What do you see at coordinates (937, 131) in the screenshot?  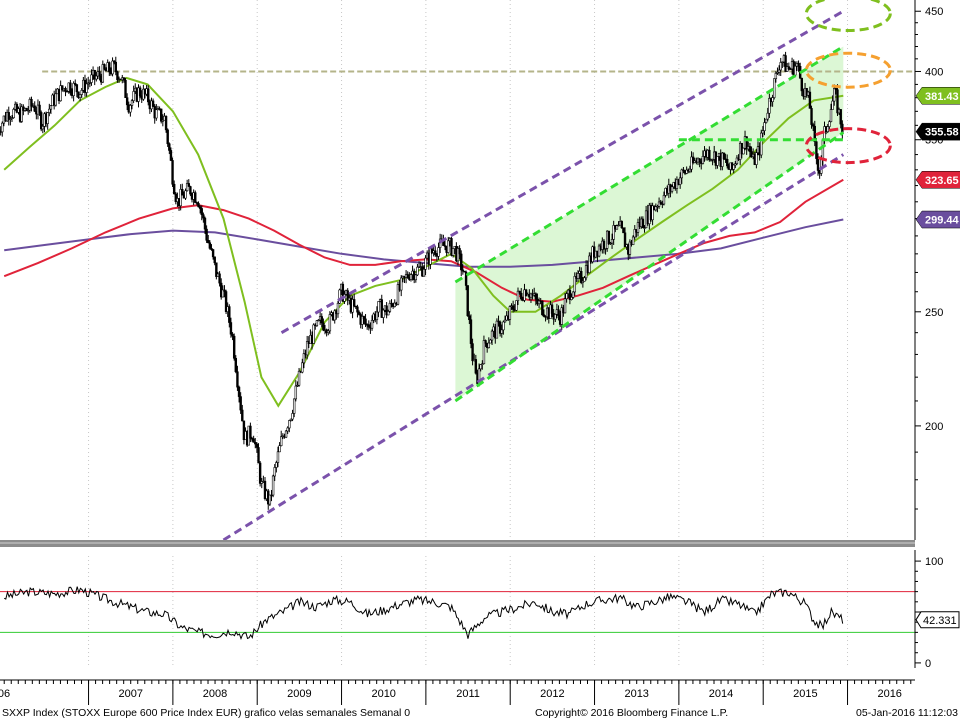 I see `last-value-tag` at bounding box center [937, 131].